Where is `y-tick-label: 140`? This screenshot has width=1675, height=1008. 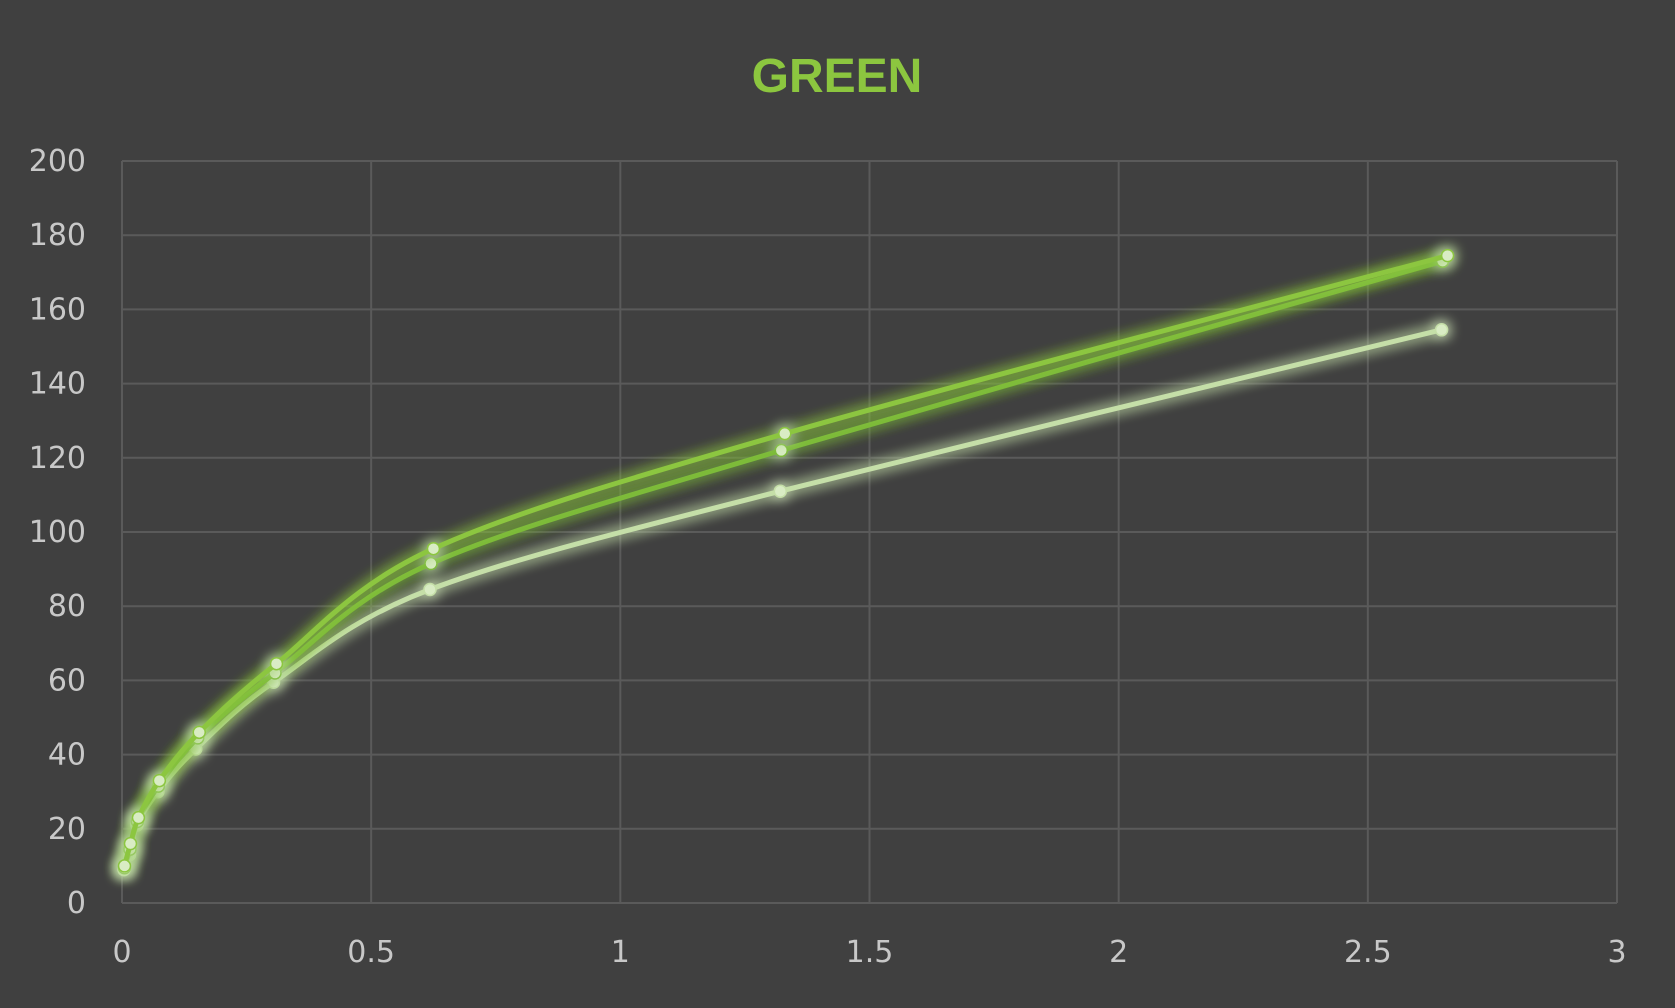
y-tick-label: 140 is located at coordinates (57, 384).